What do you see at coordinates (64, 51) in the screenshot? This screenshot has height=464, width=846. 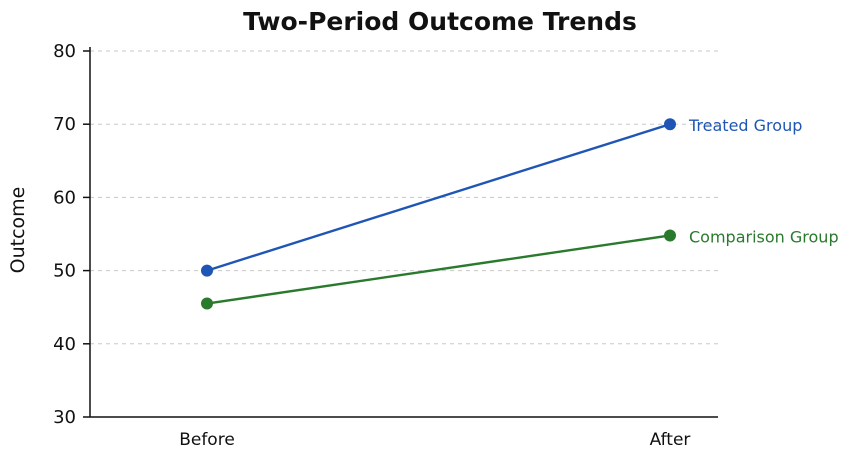 I see `y-tick-label: 80` at bounding box center [64, 51].